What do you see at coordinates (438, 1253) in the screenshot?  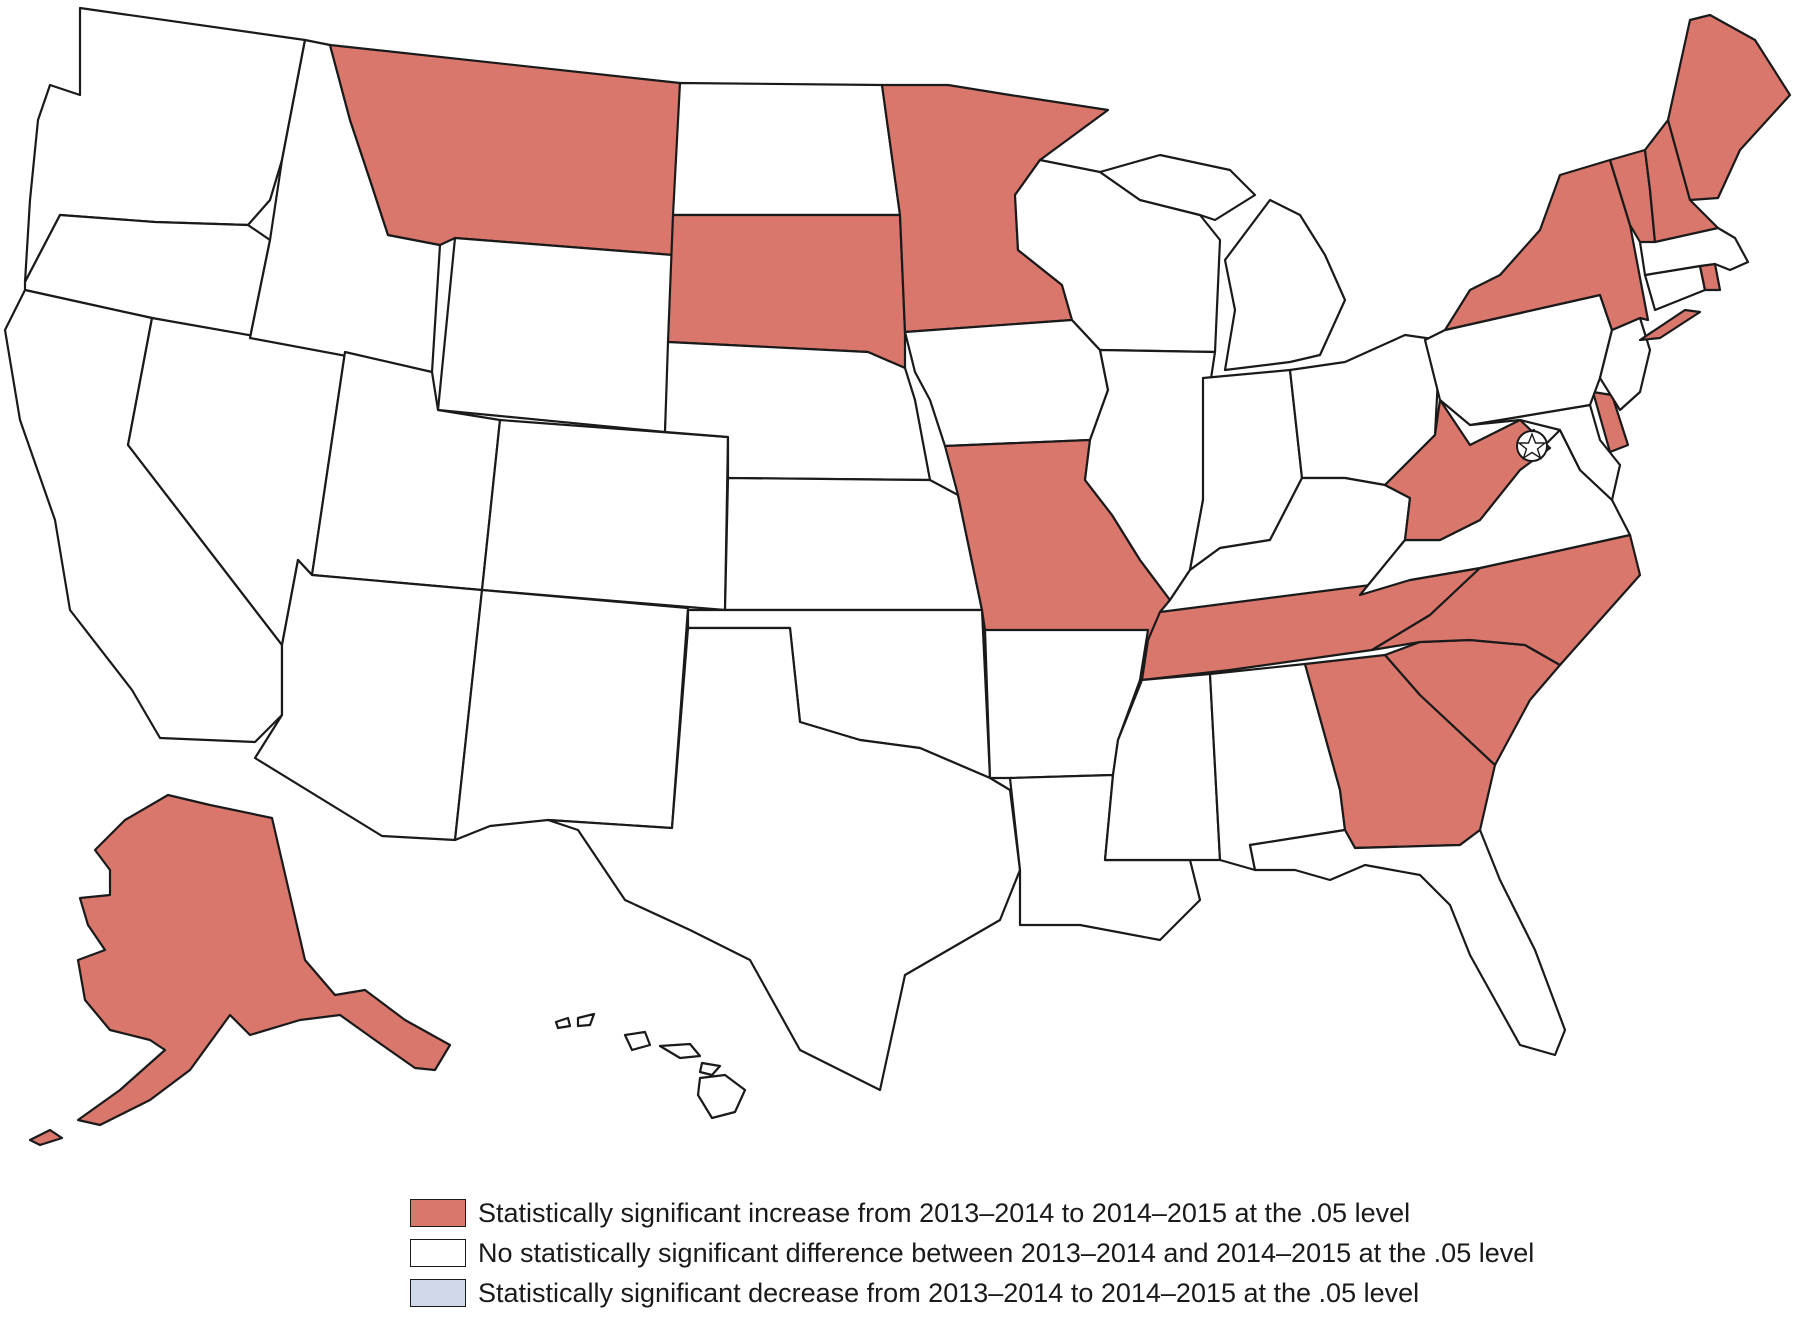 I see `legend-swatch-no-difference` at bounding box center [438, 1253].